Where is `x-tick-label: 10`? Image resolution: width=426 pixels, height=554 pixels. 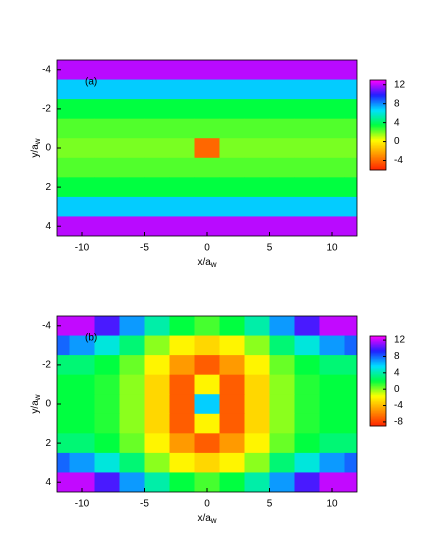 x-tick-label: 10 is located at coordinates (332, 504).